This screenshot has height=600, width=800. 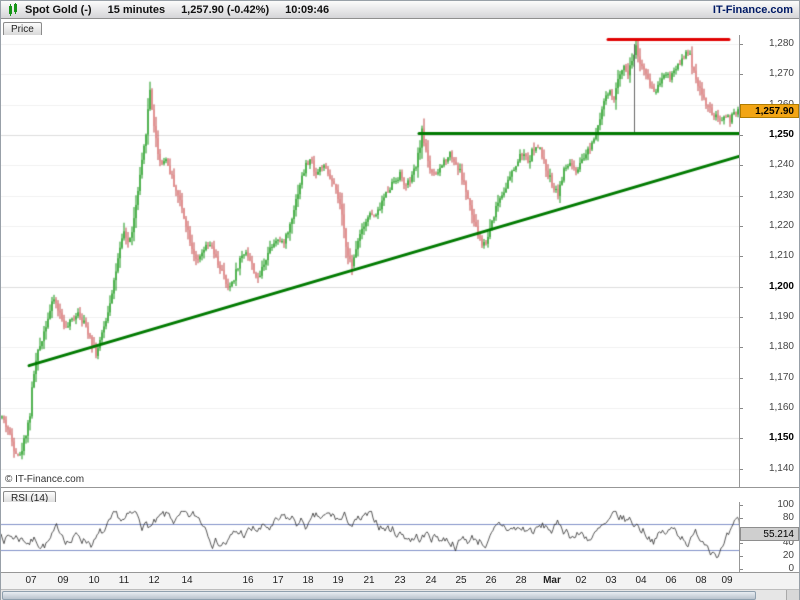 I want to click on rsi-tick: 0, so click(x=769, y=569).